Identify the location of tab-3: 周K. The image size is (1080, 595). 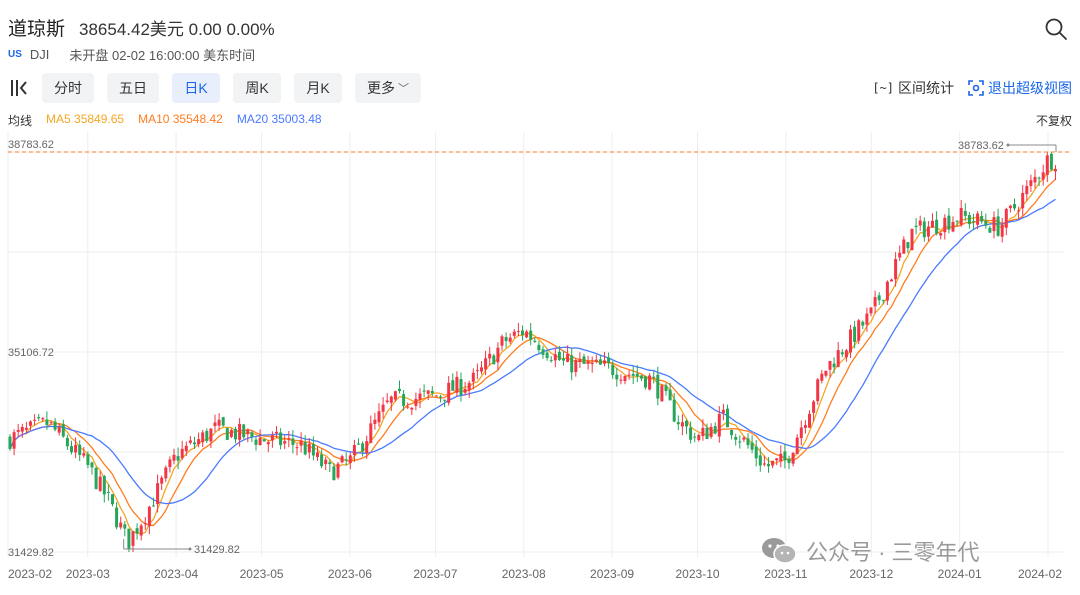
(257, 88).